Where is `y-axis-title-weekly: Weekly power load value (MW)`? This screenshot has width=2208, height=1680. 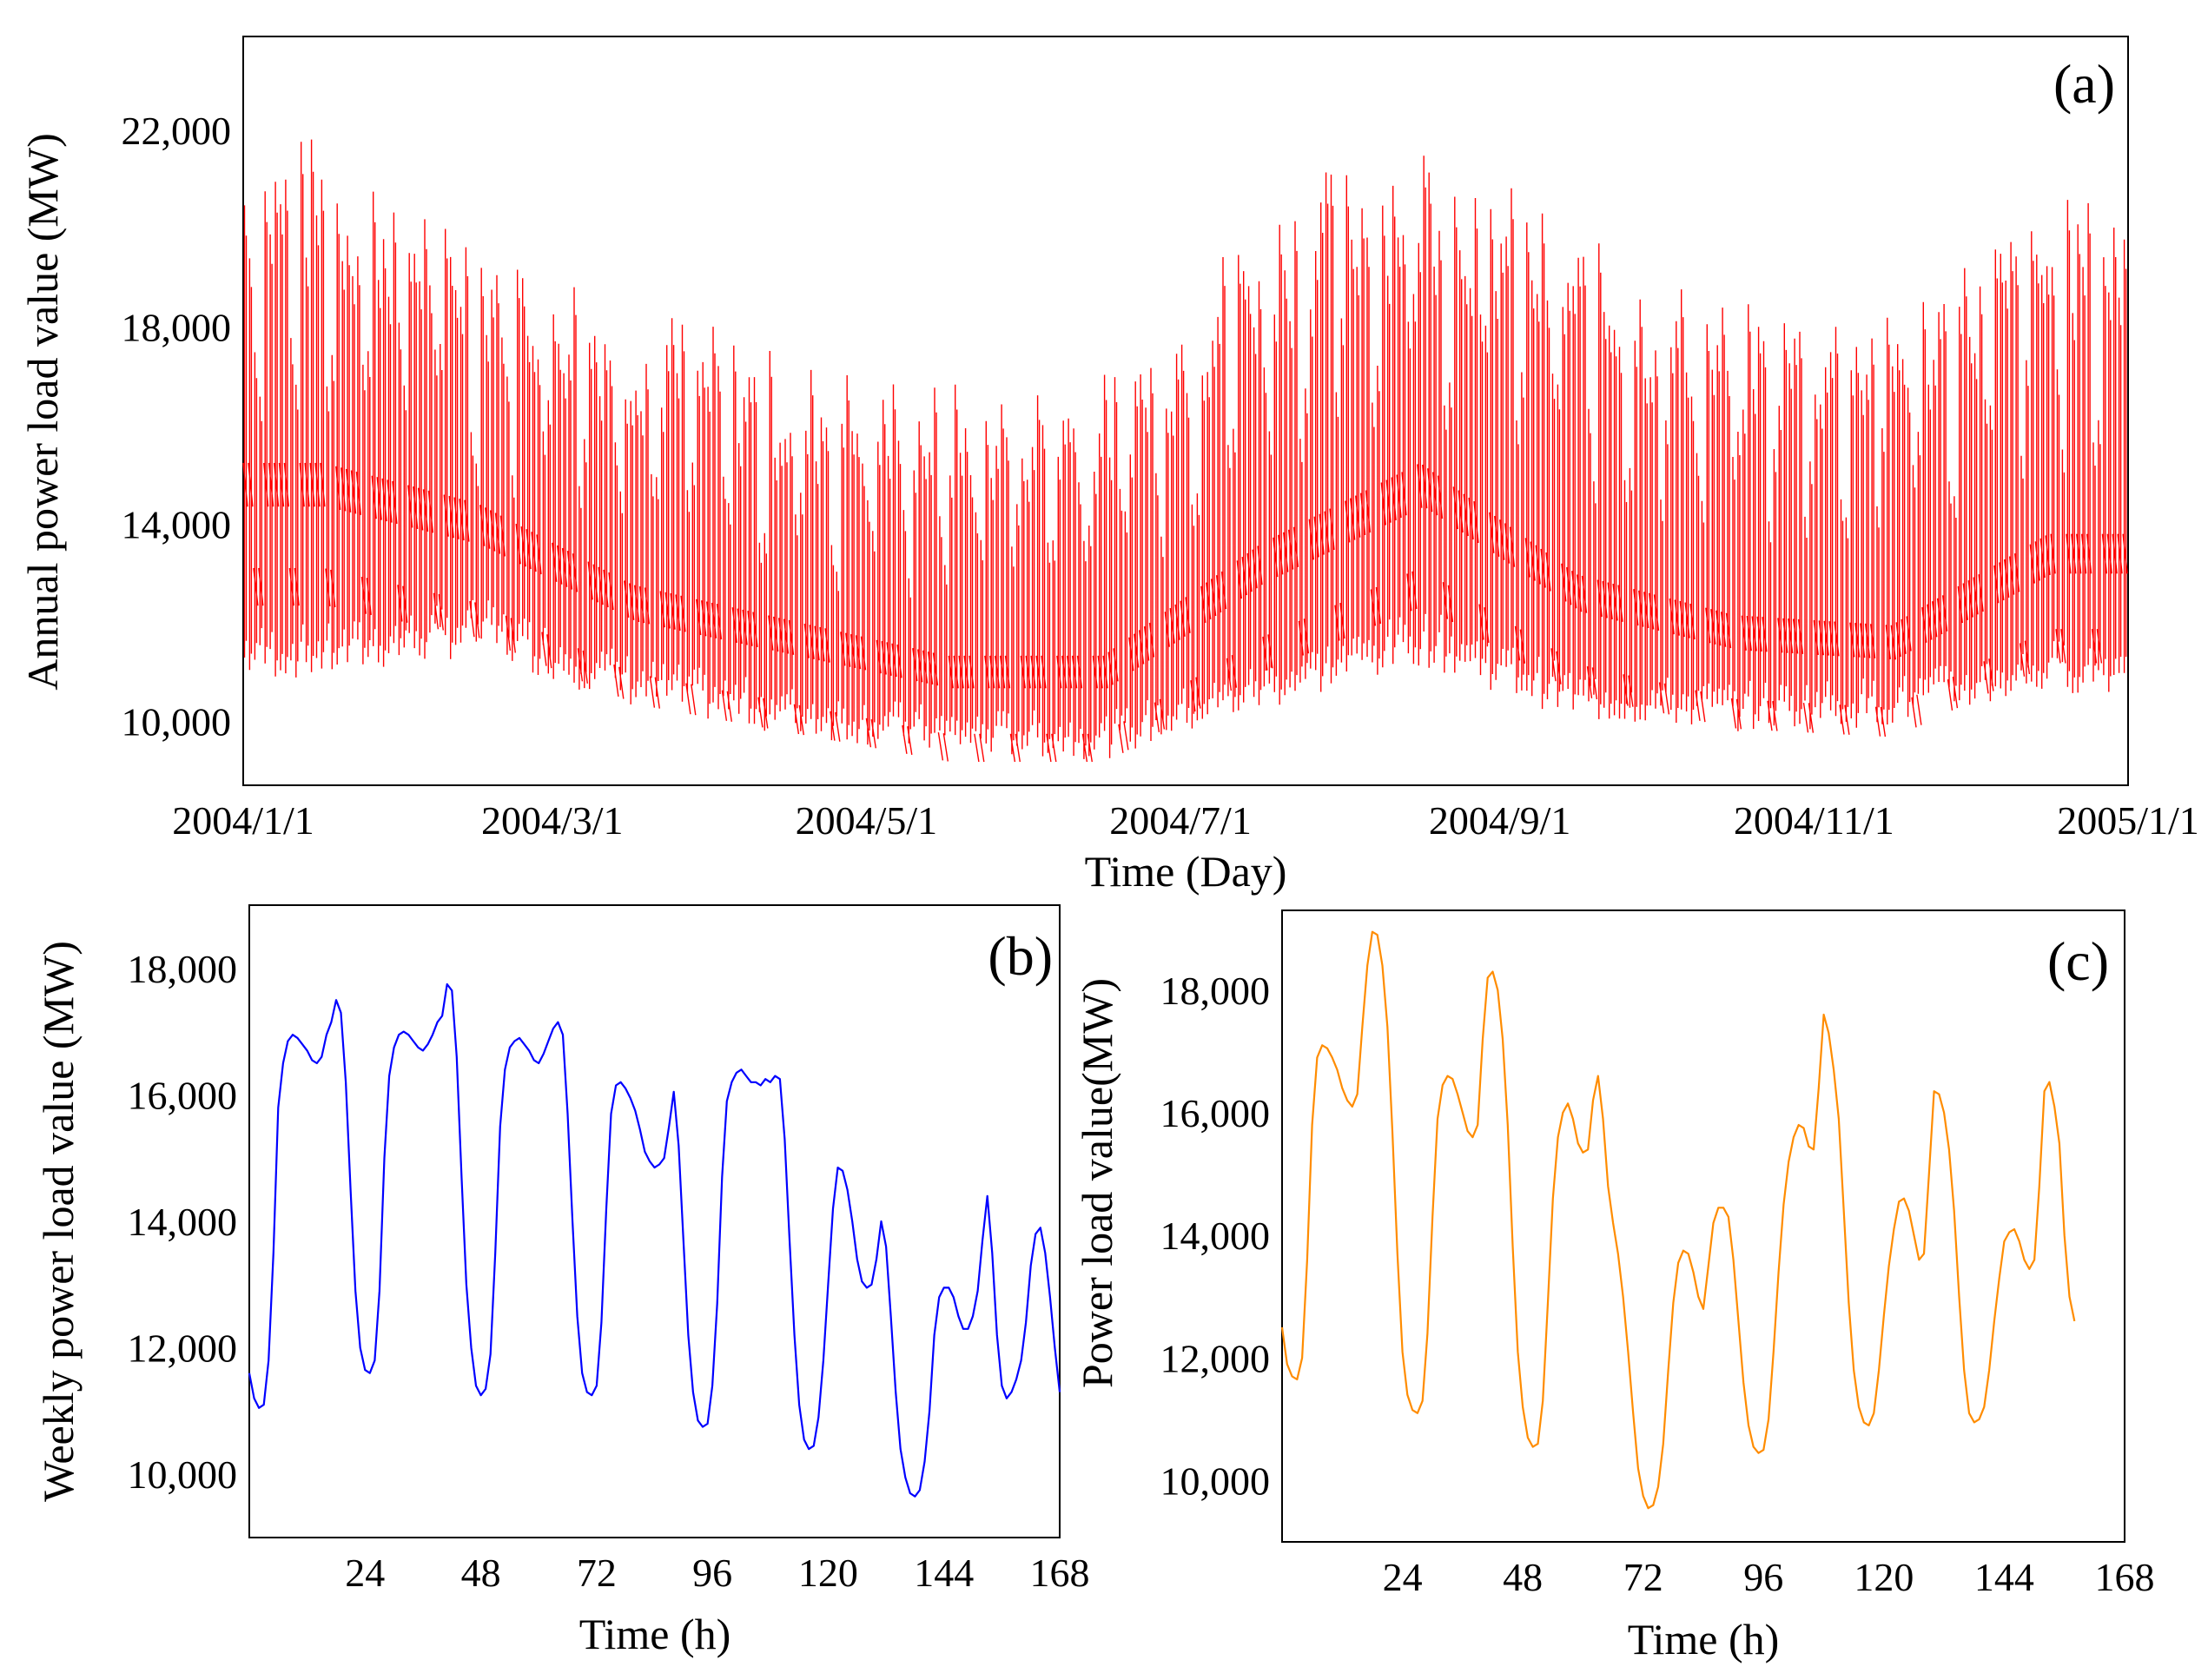 y-axis-title-weekly: Weekly power load value (MW) is located at coordinates (59, 1221).